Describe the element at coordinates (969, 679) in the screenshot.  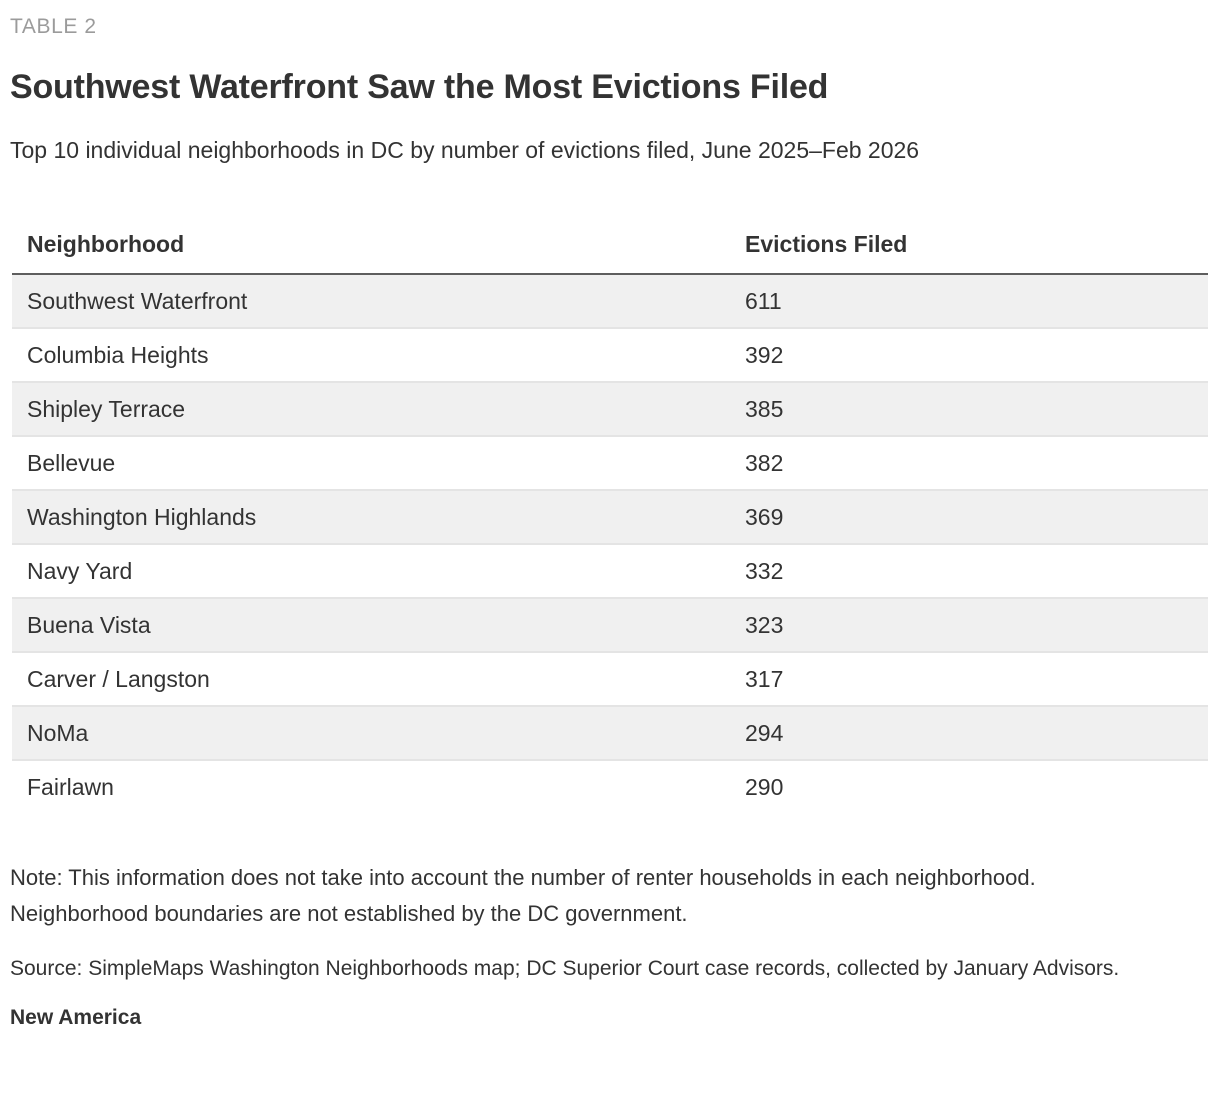
I see `evictions-filed-cell: 317` at that location.